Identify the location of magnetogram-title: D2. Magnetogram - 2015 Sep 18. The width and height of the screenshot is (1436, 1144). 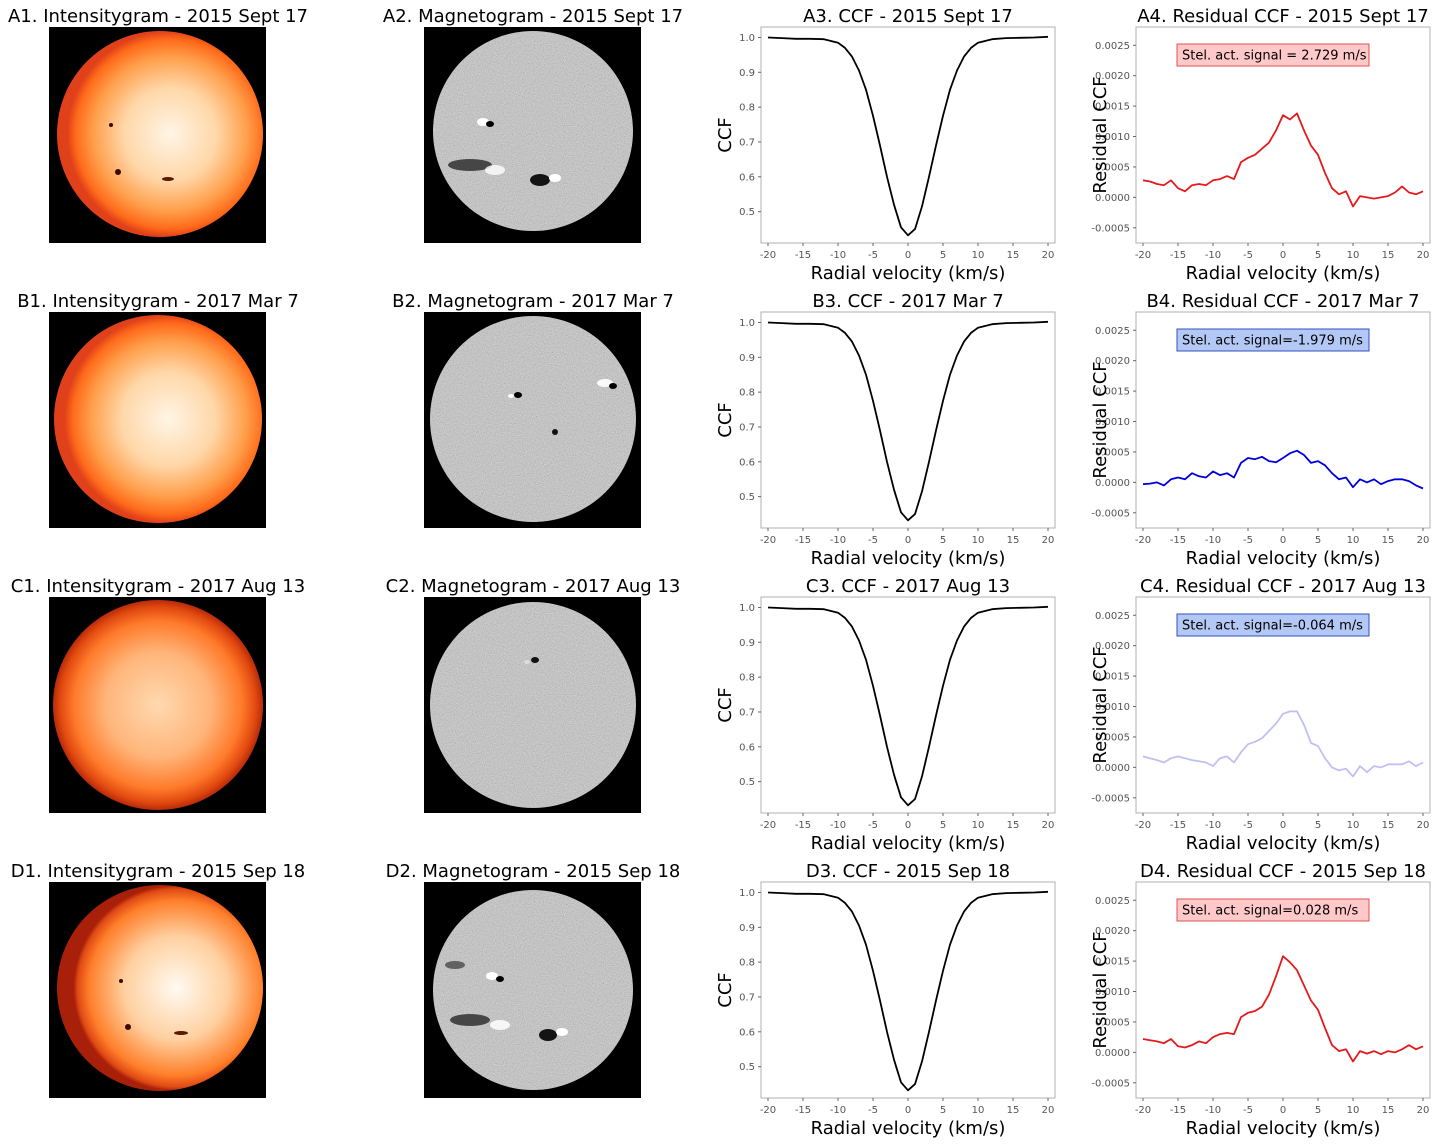
(533, 871).